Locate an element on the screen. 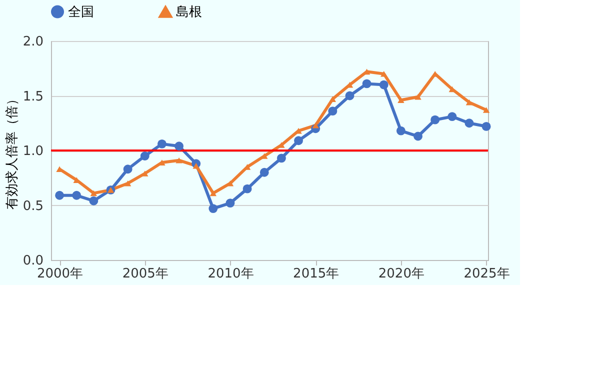  y-tick-label: 0.0 is located at coordinates (33, 261).